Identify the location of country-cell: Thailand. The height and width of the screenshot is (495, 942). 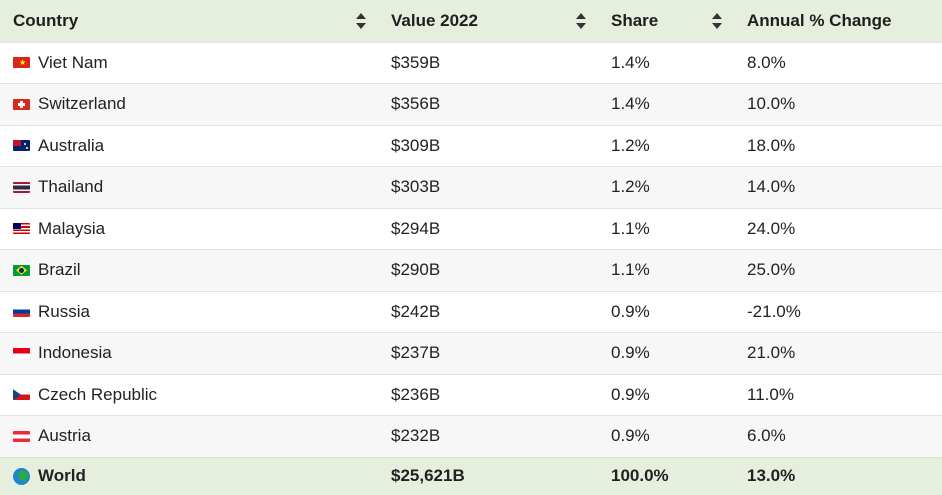
(188, 188).